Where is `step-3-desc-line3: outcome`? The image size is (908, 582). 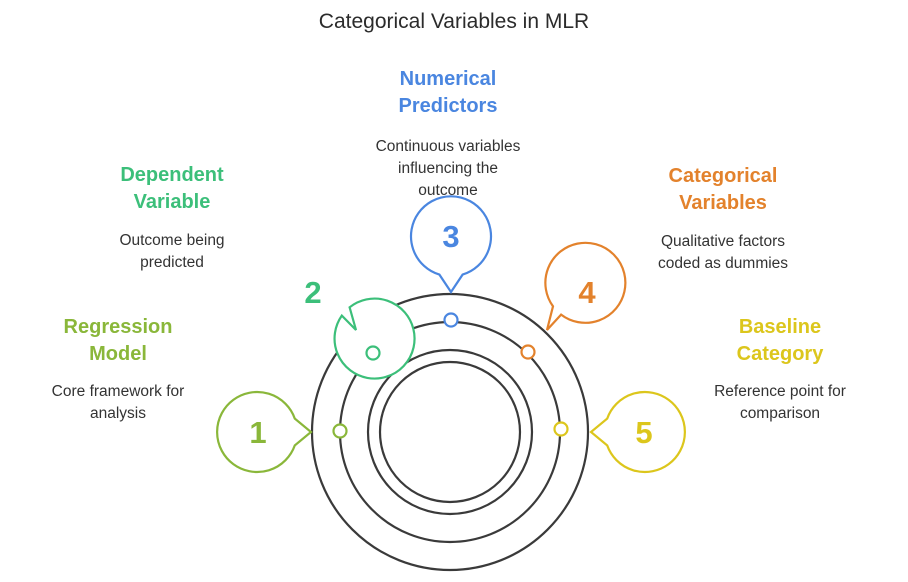
step-3-desc-line3: outcome is located at coordinates (448, 190).